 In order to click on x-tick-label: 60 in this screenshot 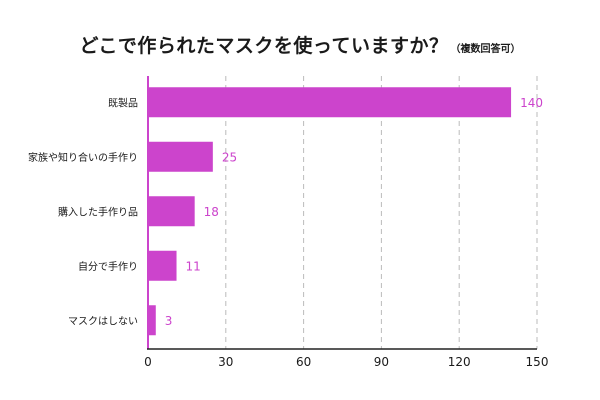, I will do `click(303, 362)`.